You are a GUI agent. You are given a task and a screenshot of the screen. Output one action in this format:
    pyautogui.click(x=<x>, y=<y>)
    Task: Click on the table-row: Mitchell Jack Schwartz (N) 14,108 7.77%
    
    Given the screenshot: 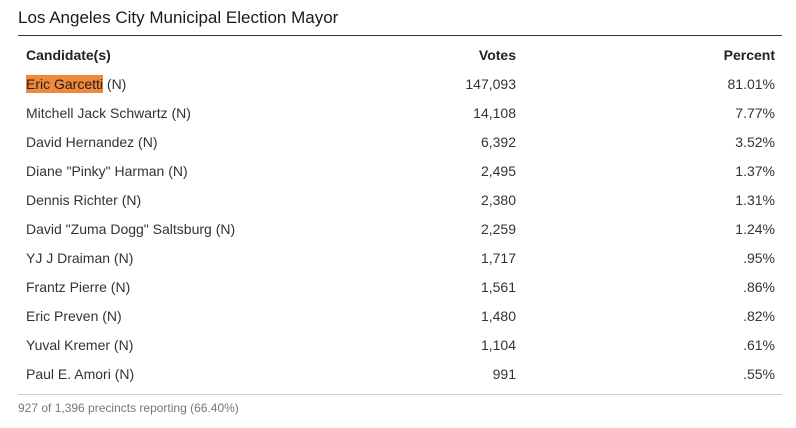 What is the action you would take?
    pyautogui.click(x=397, y=112)
    